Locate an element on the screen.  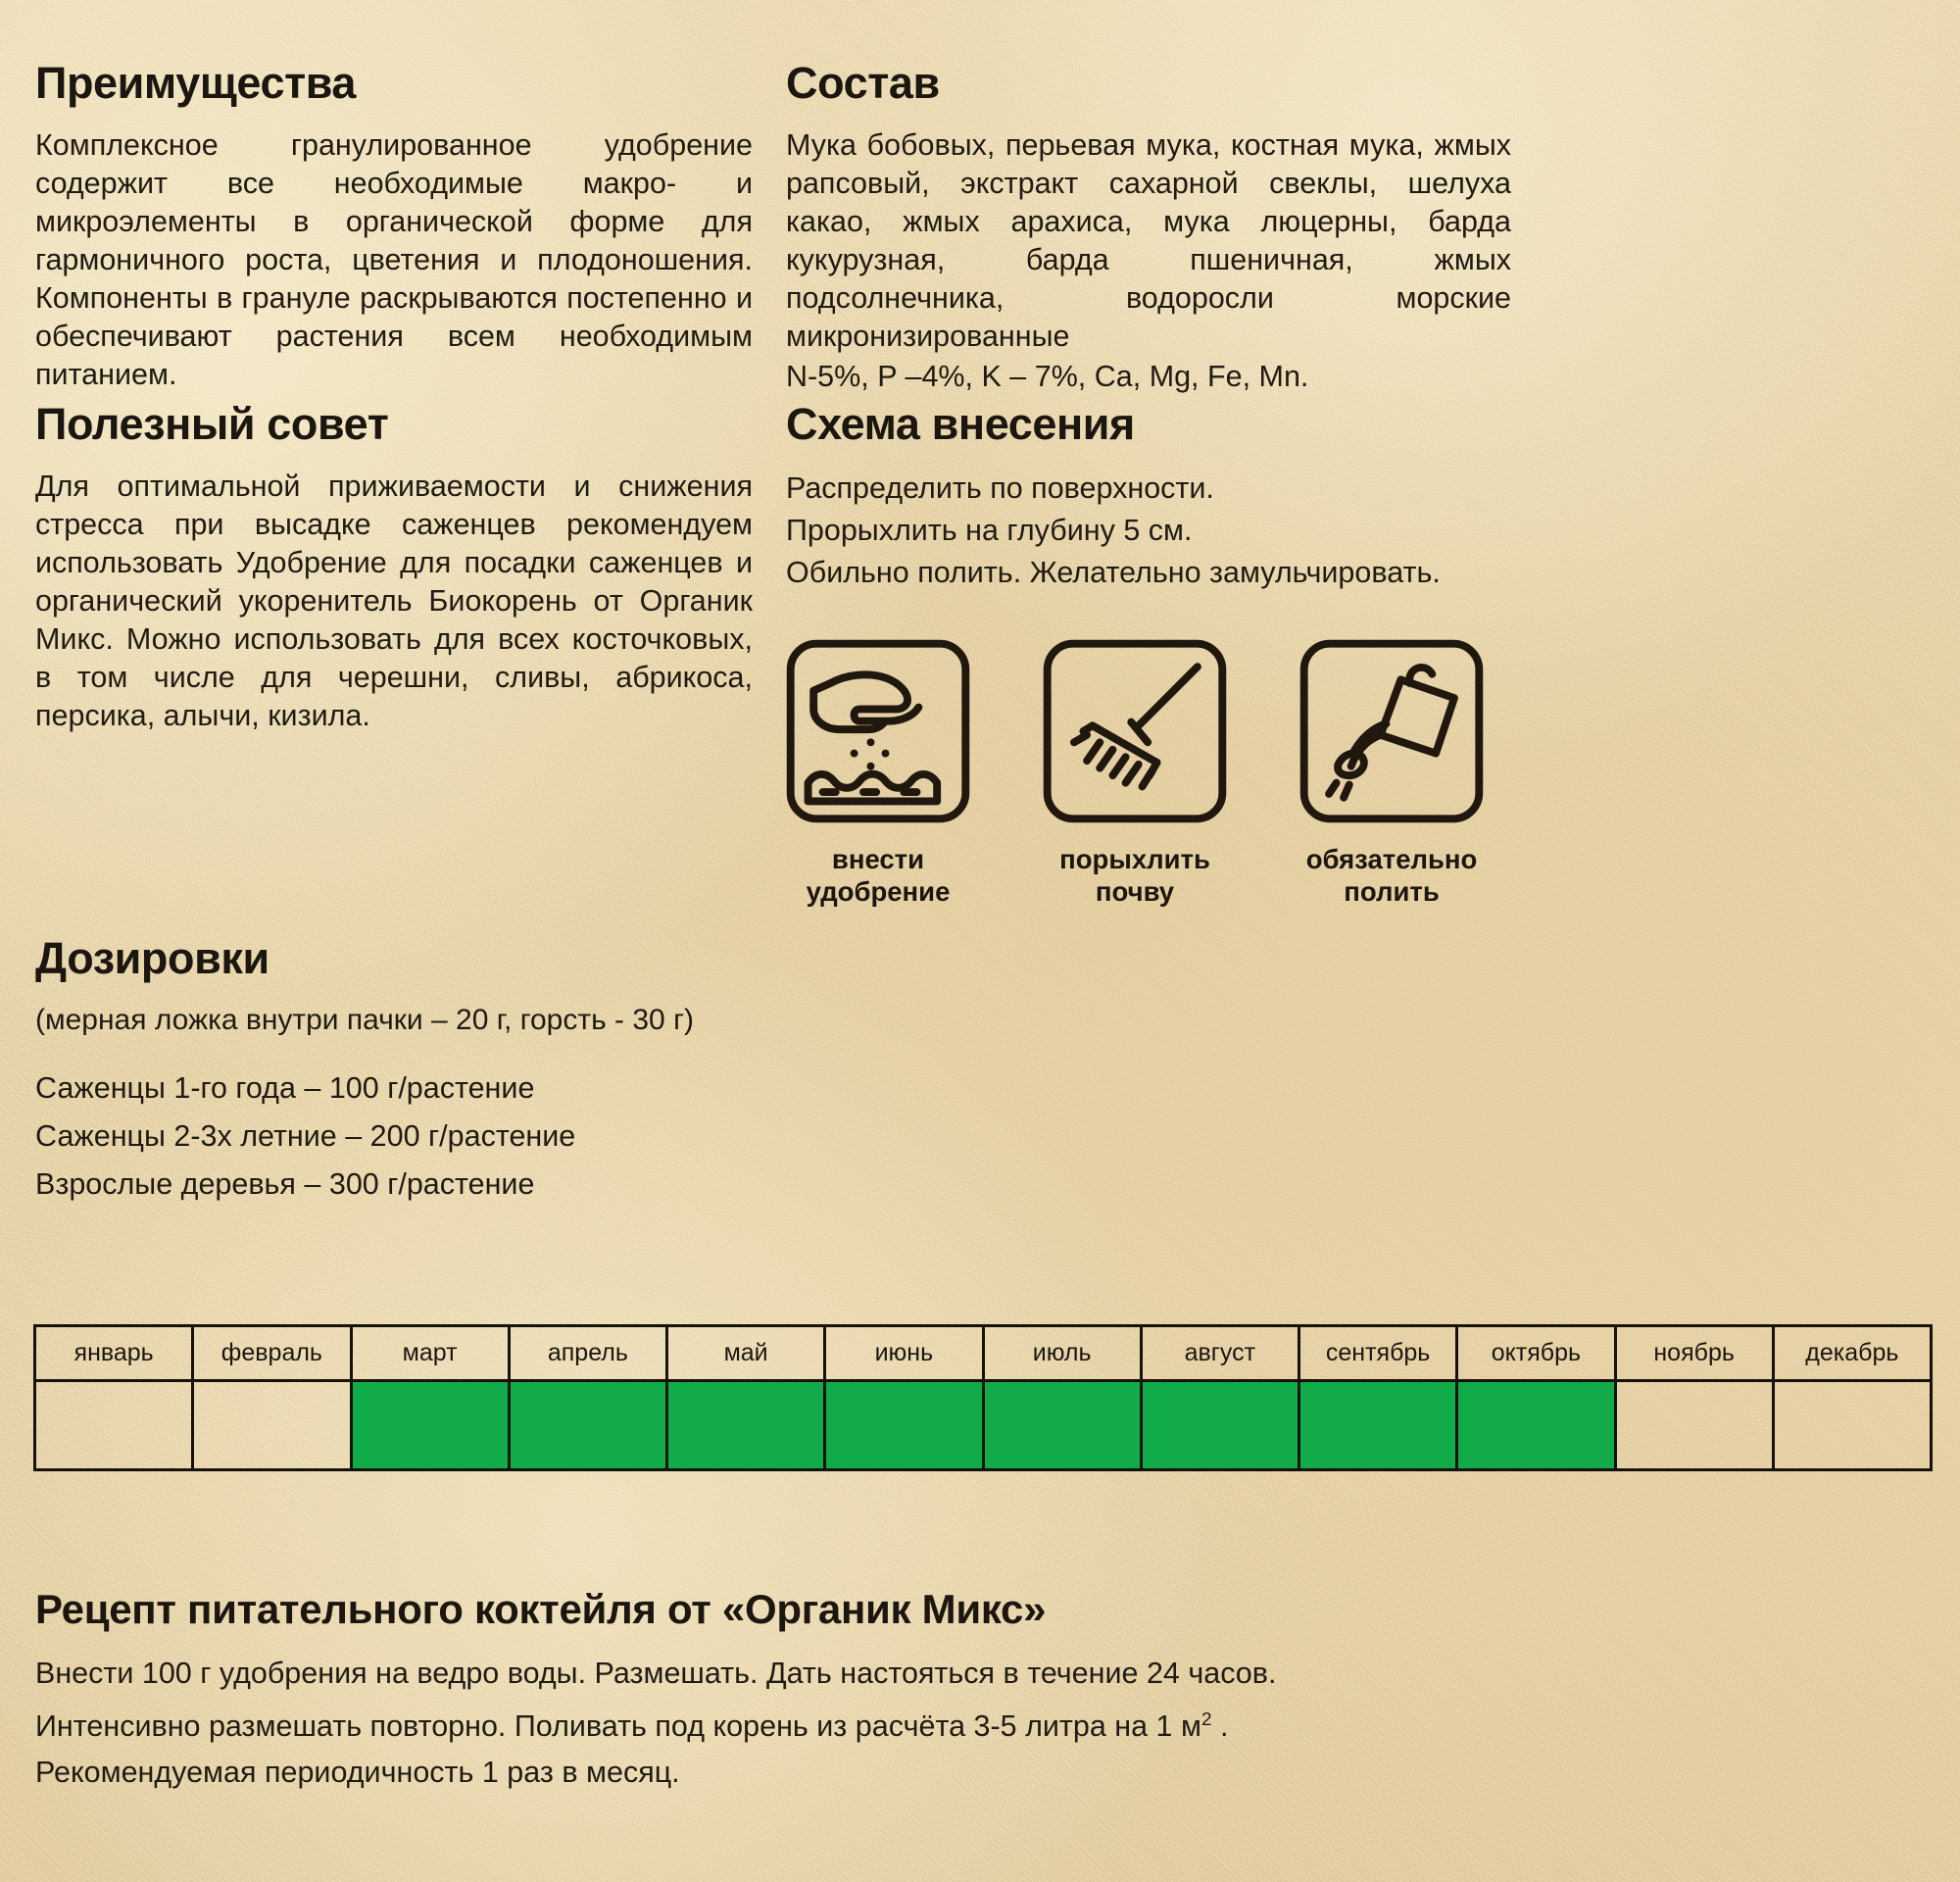
calendar-bar-aug is located at coordinates (1220, 1425).